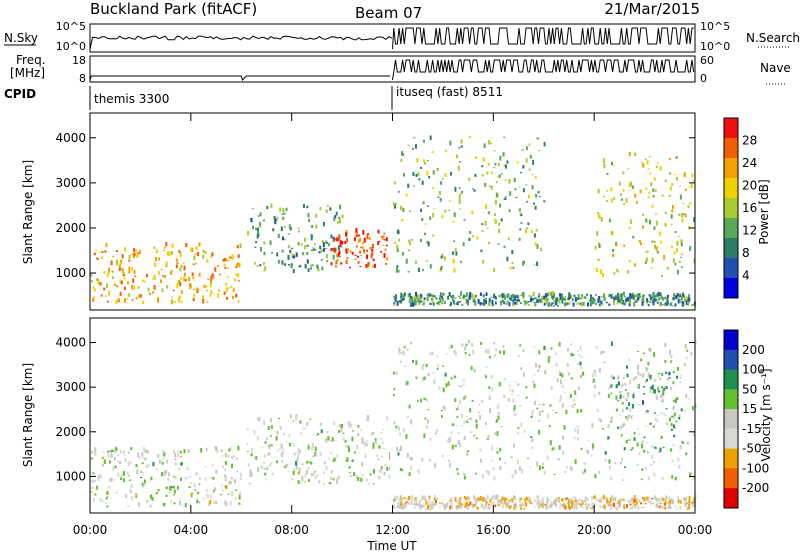 This screenshot has height=554, width=800. I want to click on freq-tick-top: 18, so click(79, 60).